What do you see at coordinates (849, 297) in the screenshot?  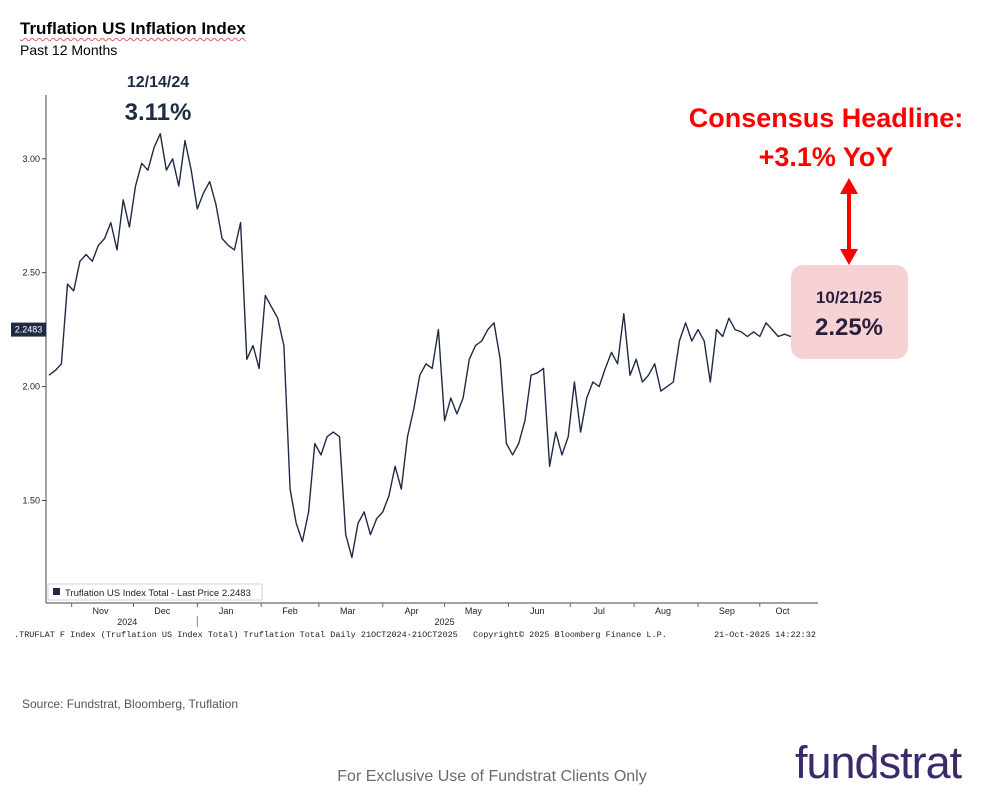 I see `latest-date-label: 10/21/25` at bounding box center [849, 297].